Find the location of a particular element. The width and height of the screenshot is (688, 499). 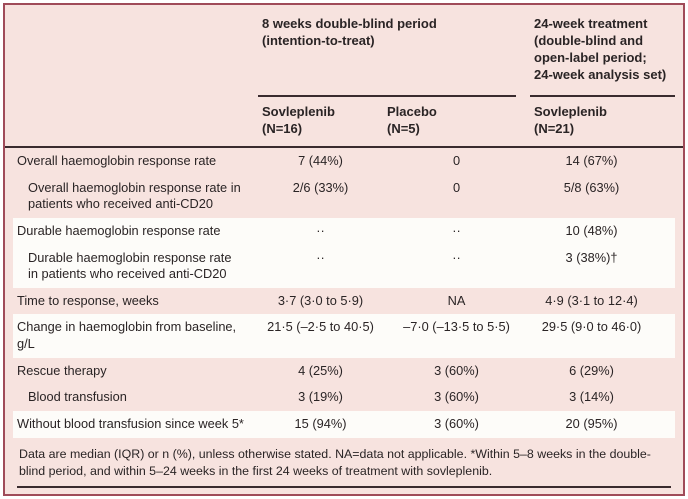

row-value: NA is located at coordinates (456, 300).